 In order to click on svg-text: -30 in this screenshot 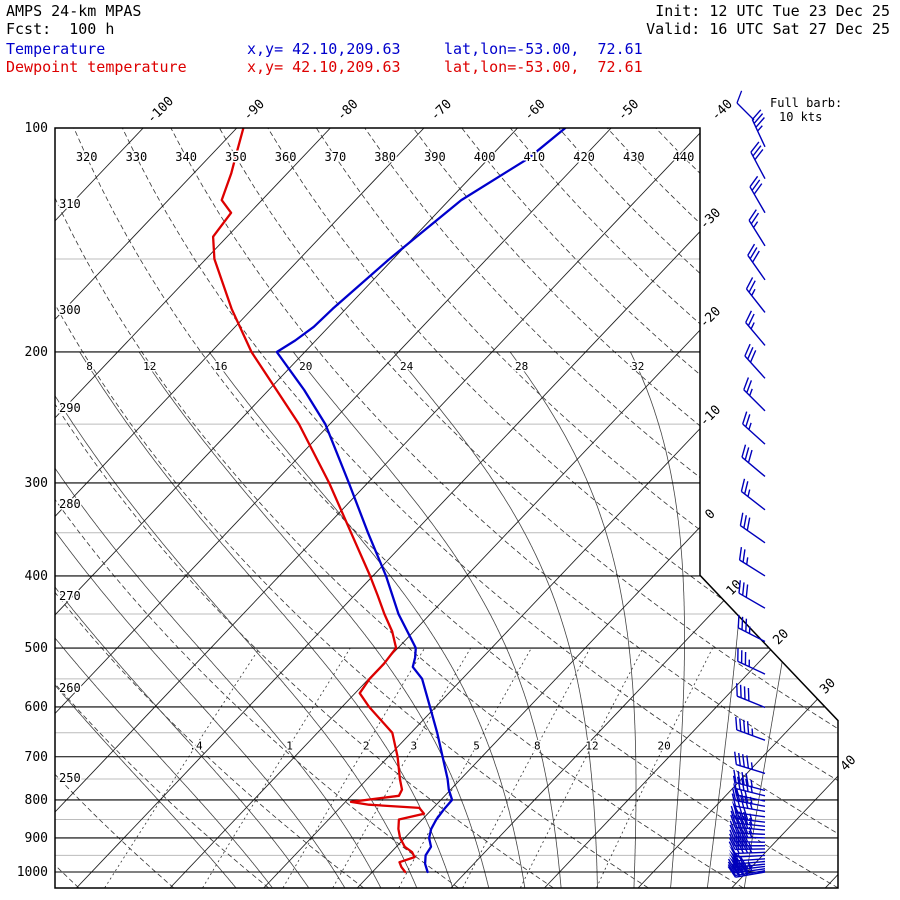, I will do `click(710, 218)`.